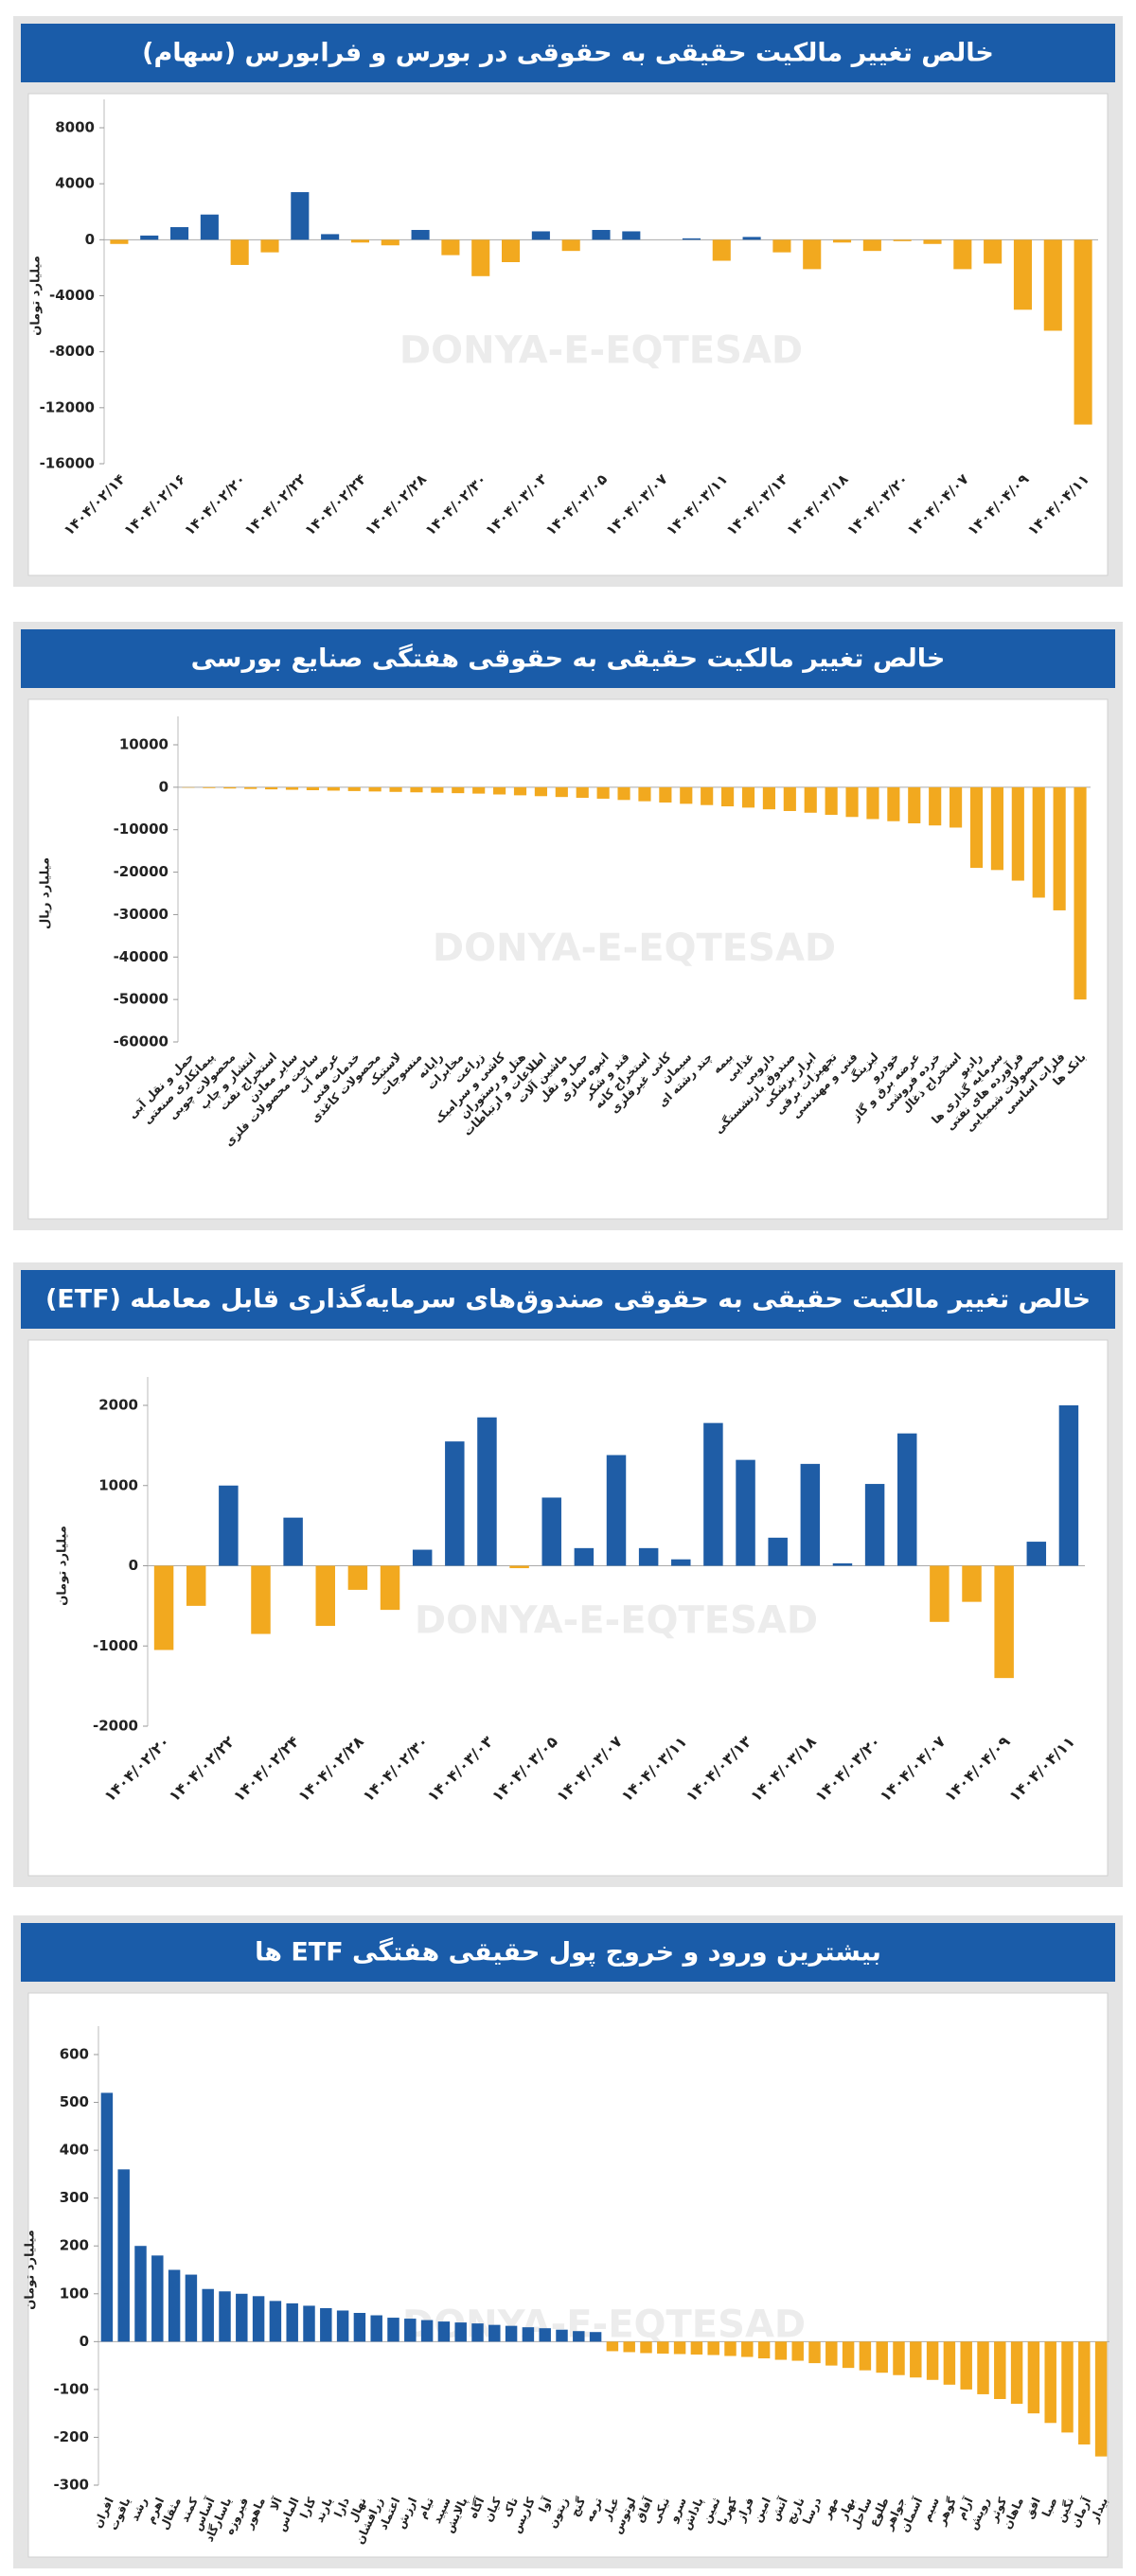 The height and width of the screenshot is (2576, 1136). What do you see at coordinates (74, 2197) in the screenshot?
I see `y-tick-label: 300` at bounding box center [74, 2197].